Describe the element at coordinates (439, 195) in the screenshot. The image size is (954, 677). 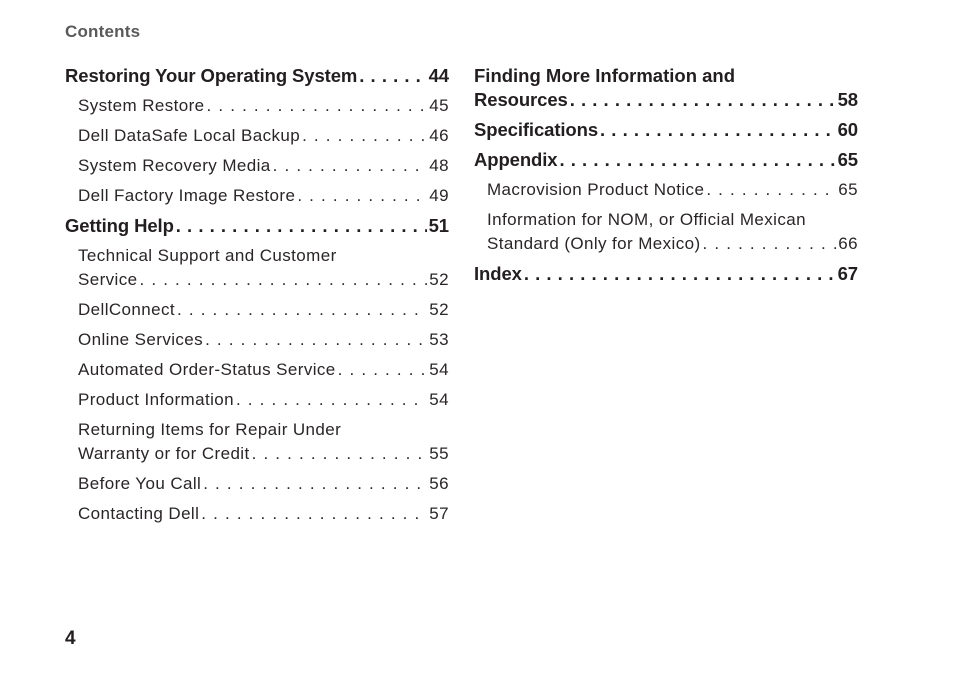
I see `toc-page-number: 49` at that location.